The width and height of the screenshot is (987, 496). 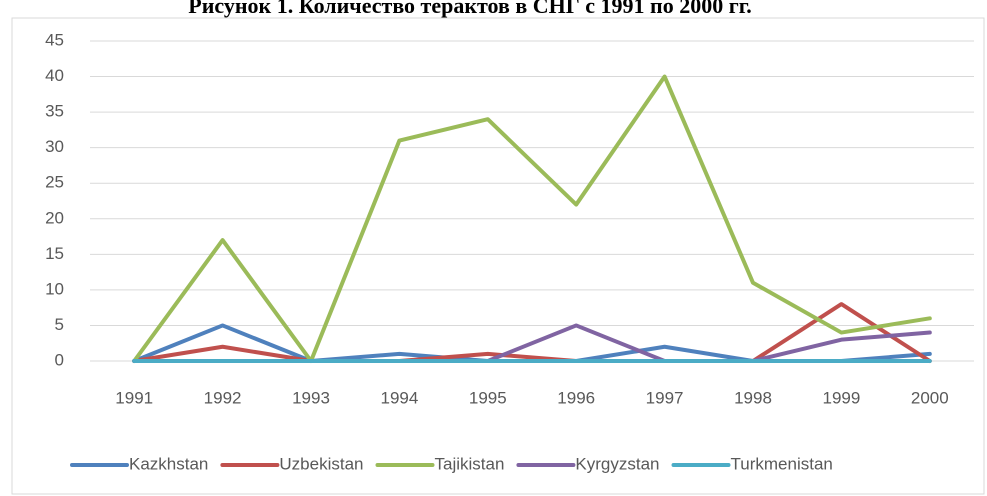 What do you see at coordinates (54, 39) in the screenshot?
I see `y-tick-label: 45` at bounding box center [54, 39].